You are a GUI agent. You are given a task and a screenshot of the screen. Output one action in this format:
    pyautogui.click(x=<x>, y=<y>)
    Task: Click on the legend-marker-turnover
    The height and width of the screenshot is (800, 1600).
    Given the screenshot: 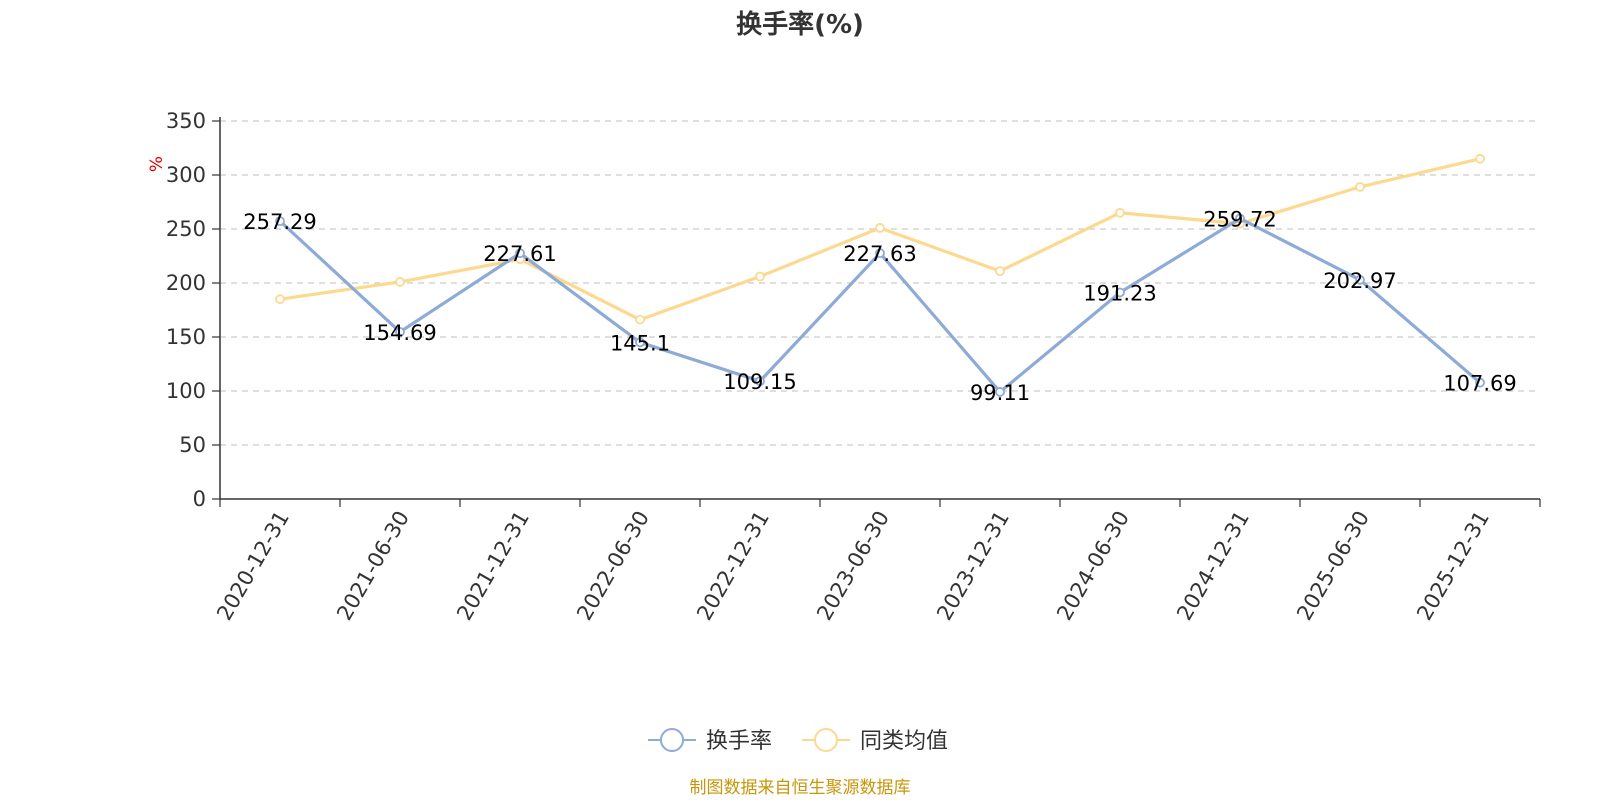 What is the action you would take?
    pyautogui.click(x=672, y=740)
    